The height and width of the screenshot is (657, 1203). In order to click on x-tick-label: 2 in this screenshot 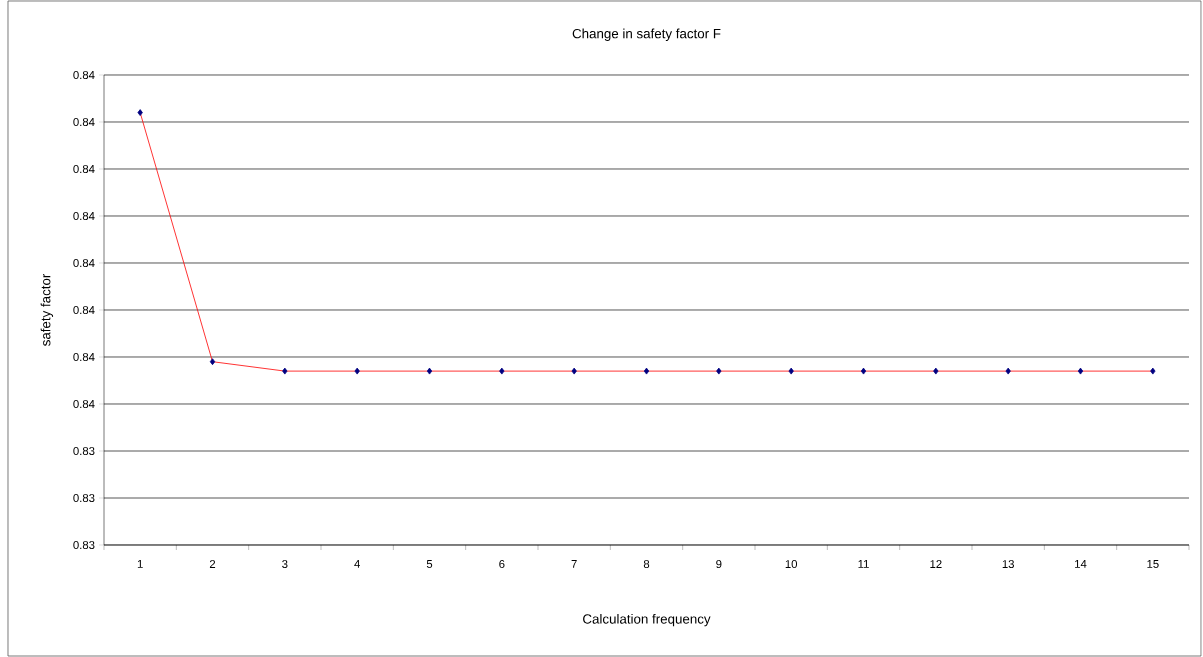, I will do `click(212, 564)`.